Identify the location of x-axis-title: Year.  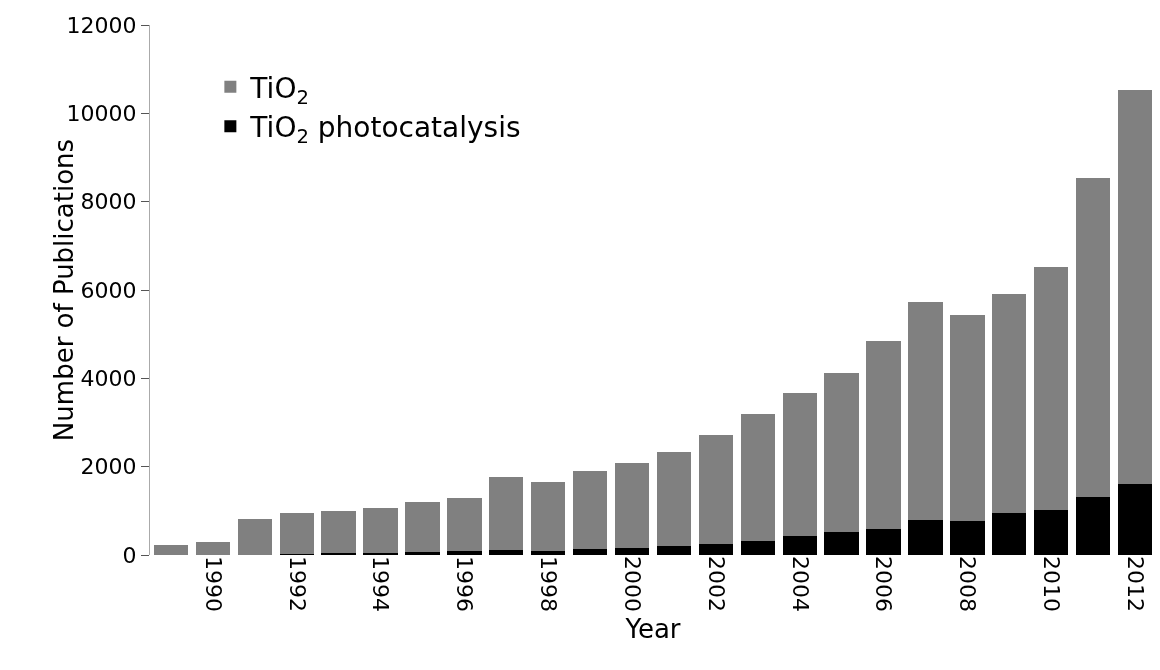
(652, 628).